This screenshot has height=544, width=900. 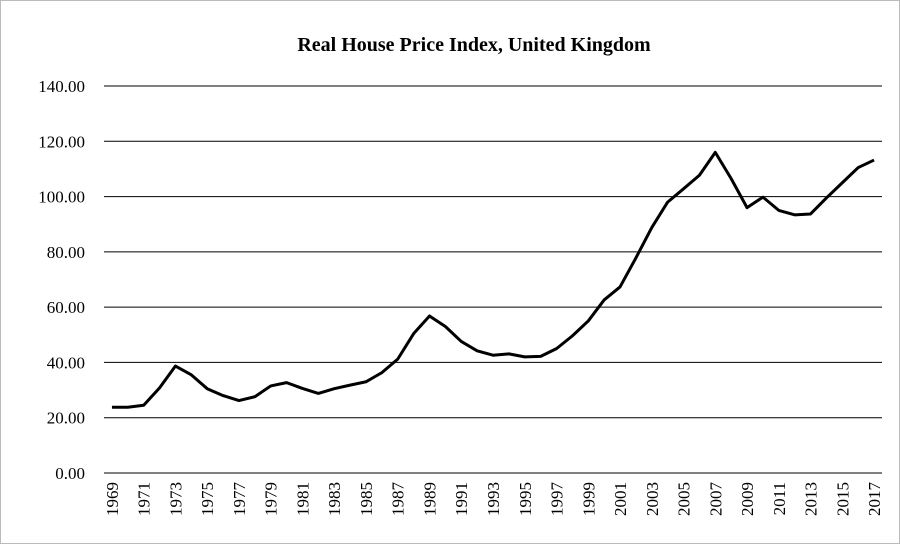 What do you see at coordinates (302, 499) in the screenshot?
I see `x-tick-label: 1981` at bounding box center [302, 499].